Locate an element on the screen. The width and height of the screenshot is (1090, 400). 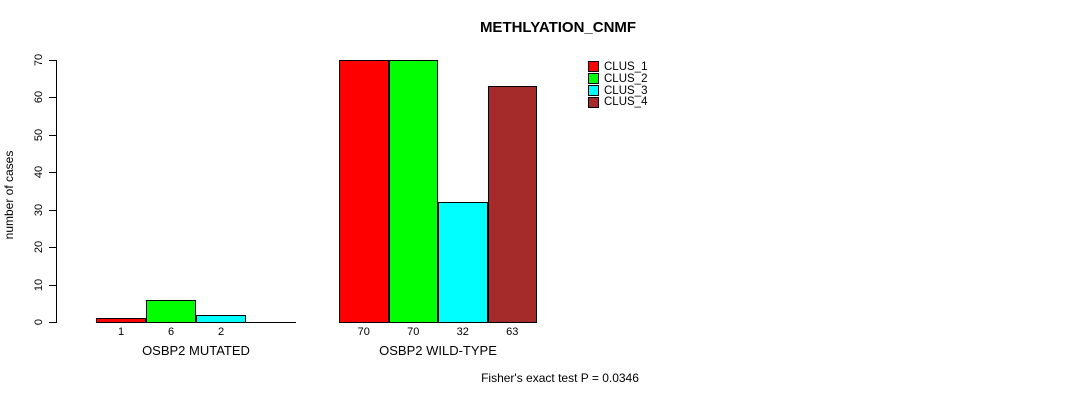
bar-value-label: 6 is located at coordinates (171, 332).